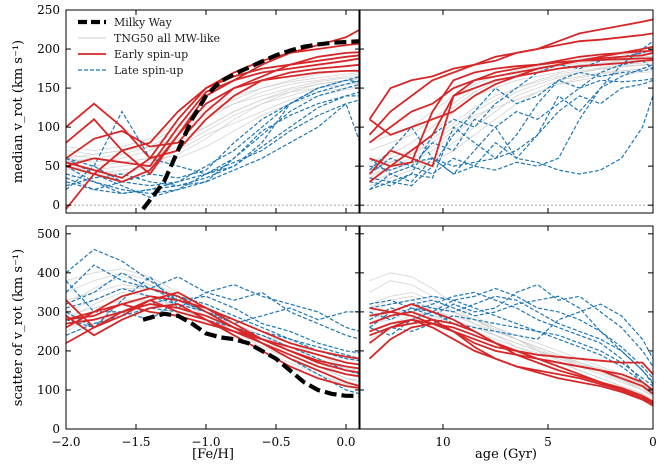 This screenshot has height=469, width=664. Describe the element at coordinates (275, 442) in the screenshot. I see `x-tick-label: −0.5` at that location.